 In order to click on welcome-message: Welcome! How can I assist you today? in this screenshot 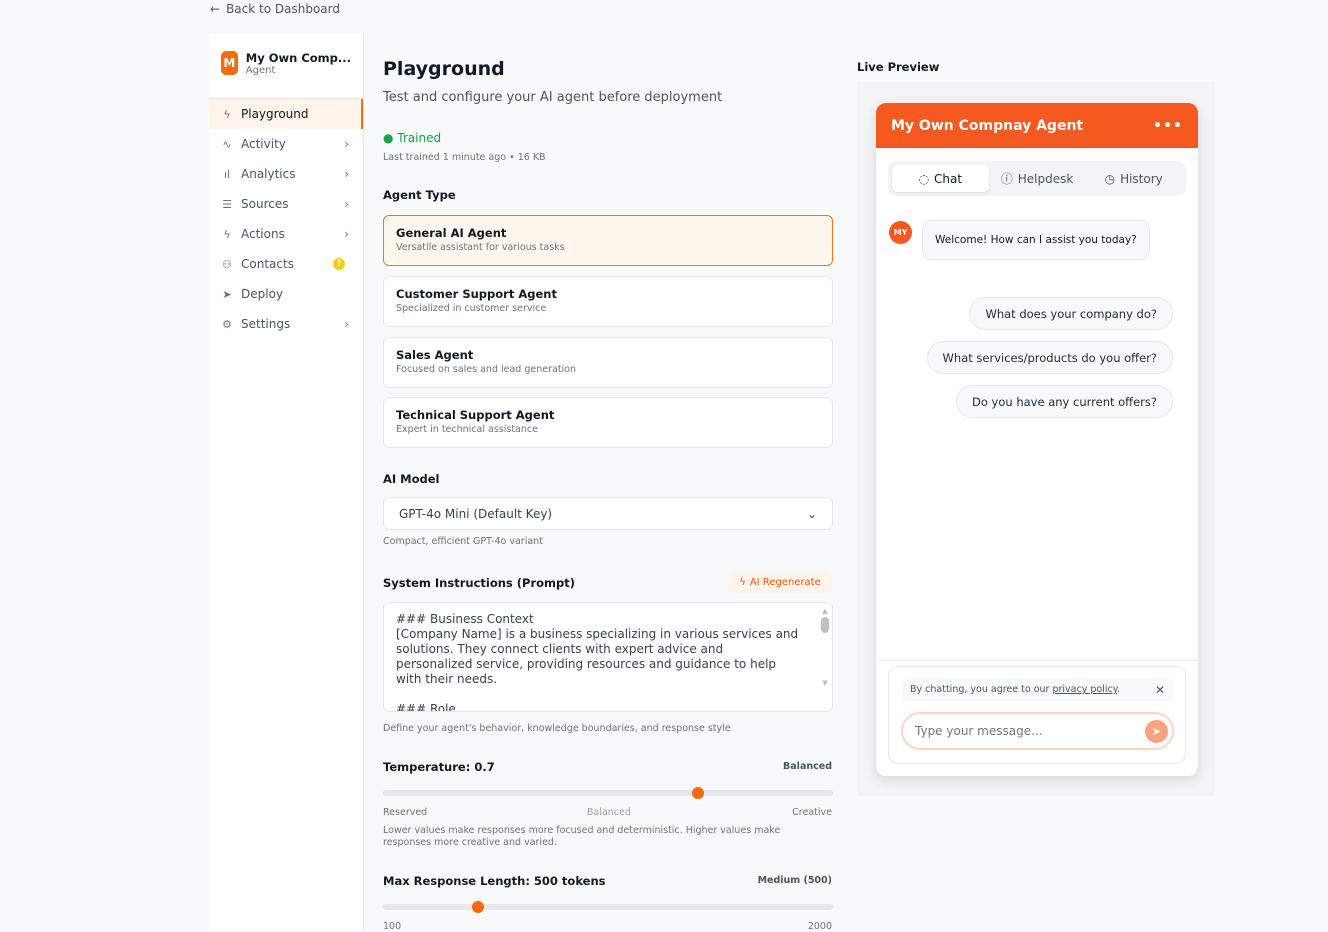, I will do `click(1036, 240)`.